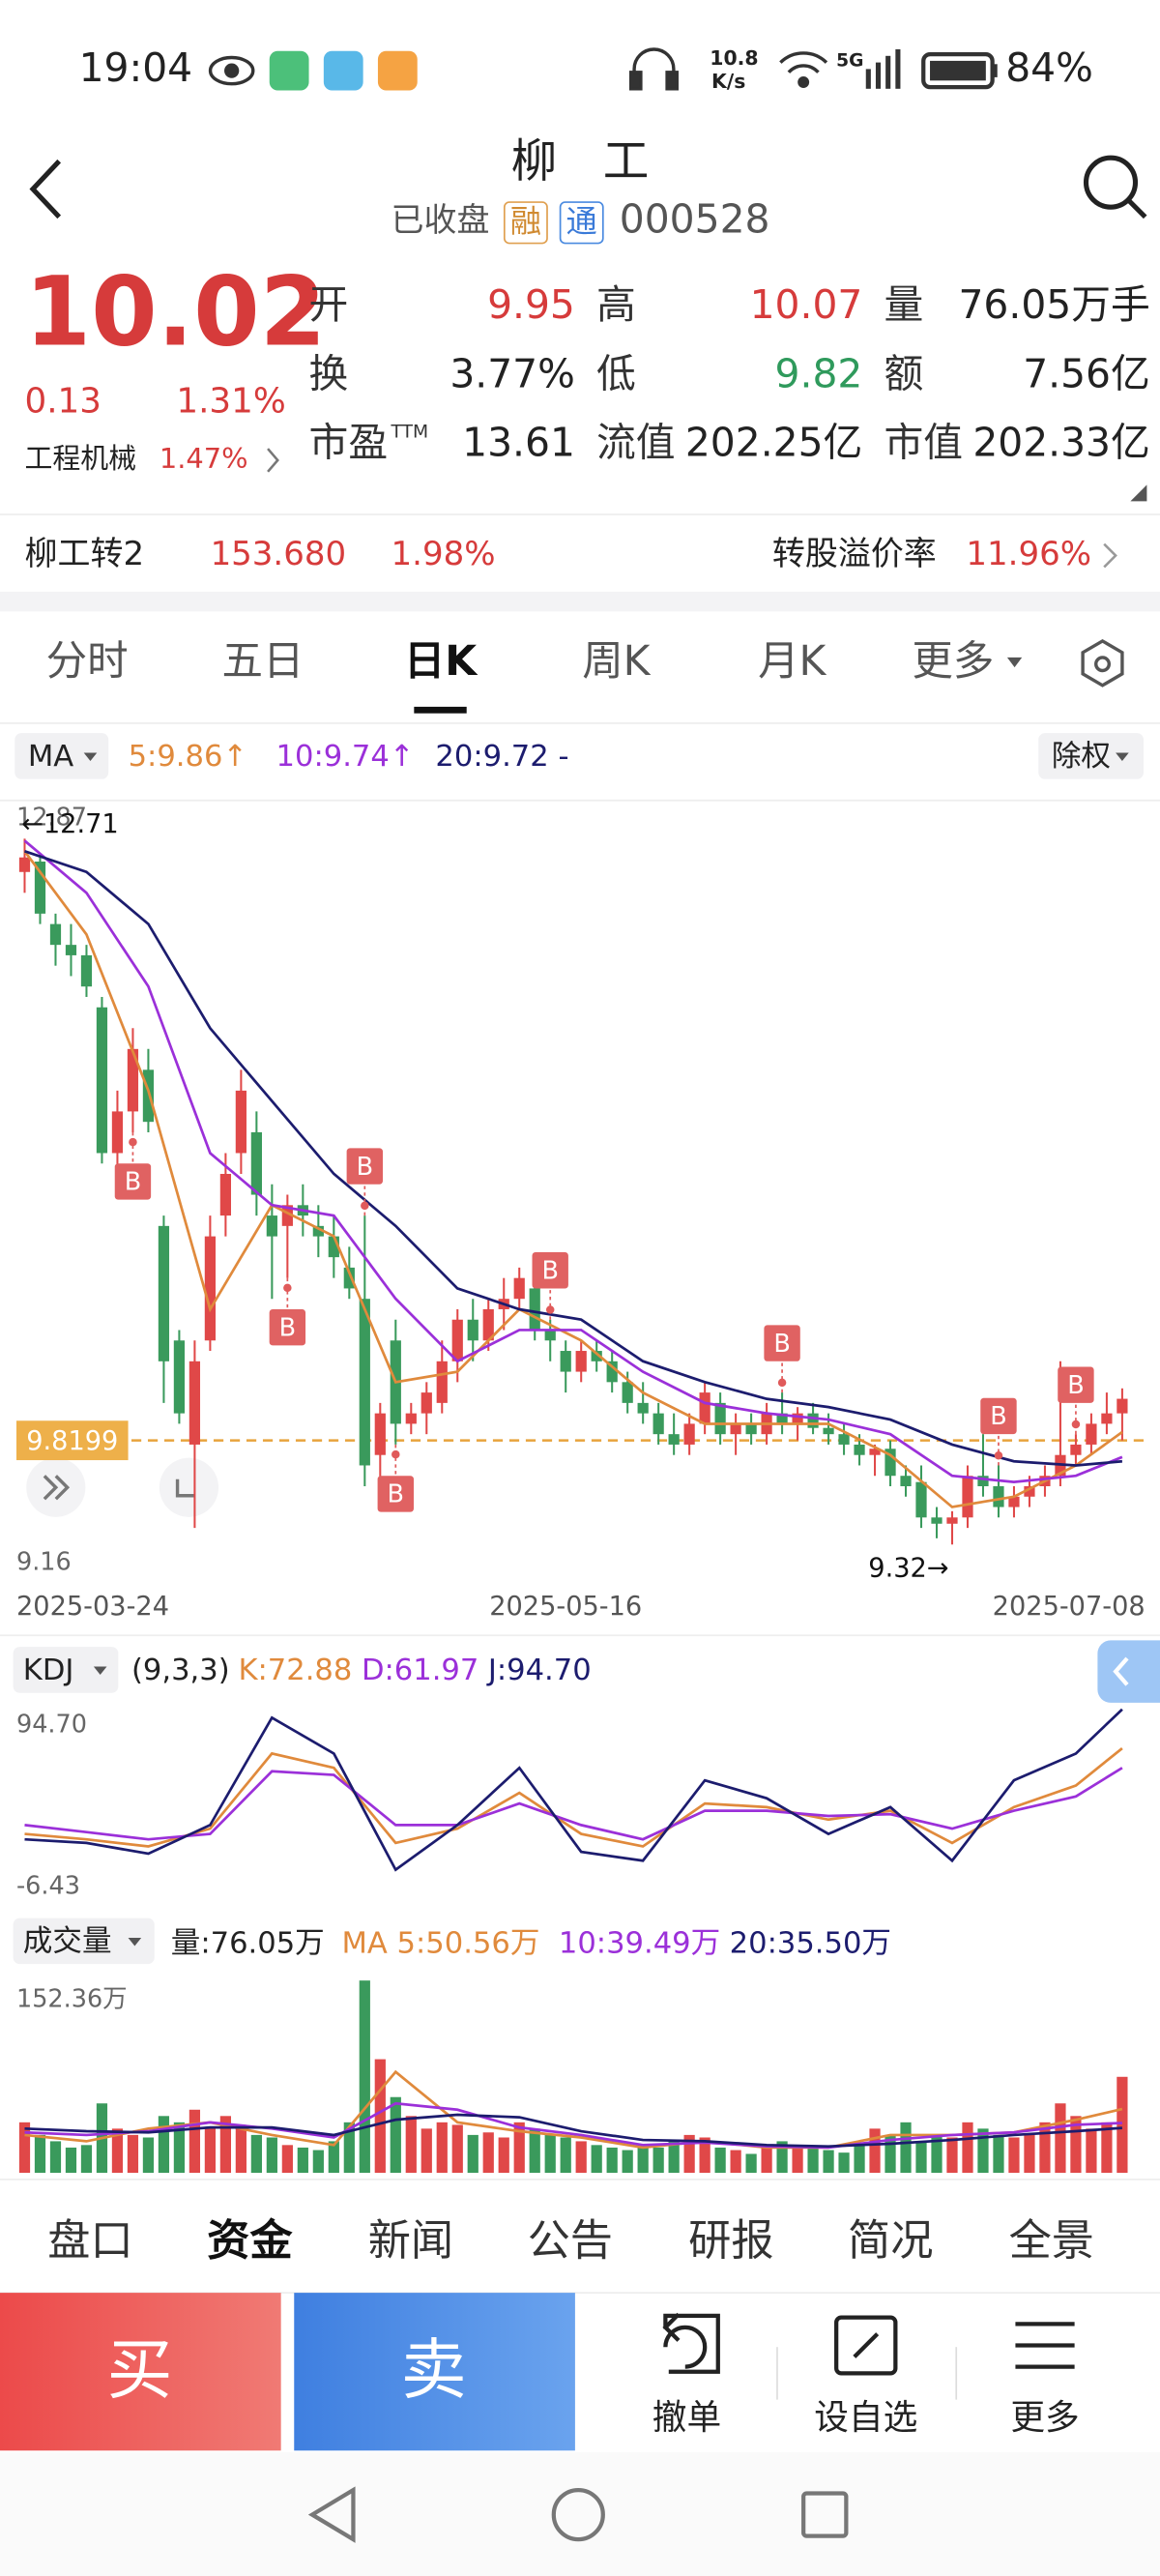  I want to click on period-tab: 周K, so click(617, 662).